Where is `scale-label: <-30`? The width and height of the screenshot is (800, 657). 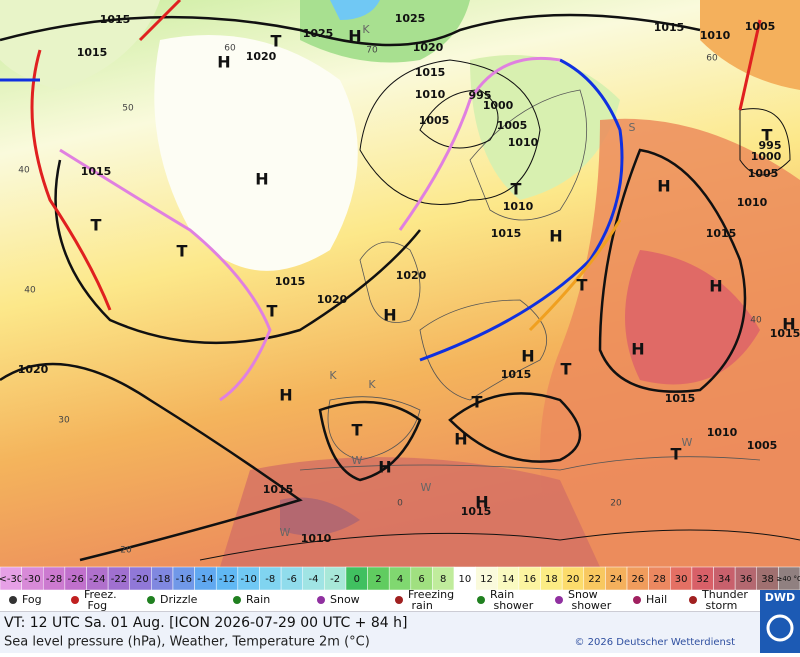 scale-label: <-30 is located at coordinates (11, 579).